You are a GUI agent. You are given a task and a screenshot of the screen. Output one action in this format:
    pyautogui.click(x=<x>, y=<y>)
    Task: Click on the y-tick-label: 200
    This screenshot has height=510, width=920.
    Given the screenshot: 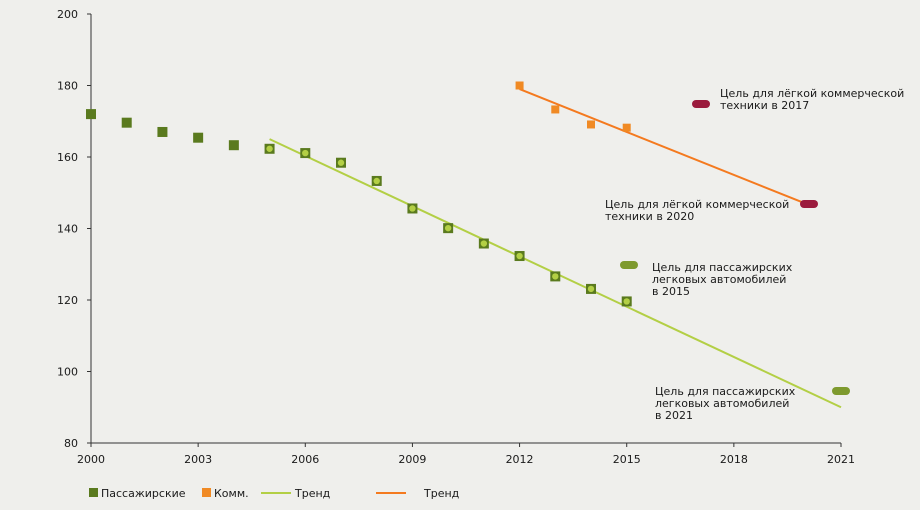 What is the action you would take?
    pyautogui.click(x=67, y=14)
    